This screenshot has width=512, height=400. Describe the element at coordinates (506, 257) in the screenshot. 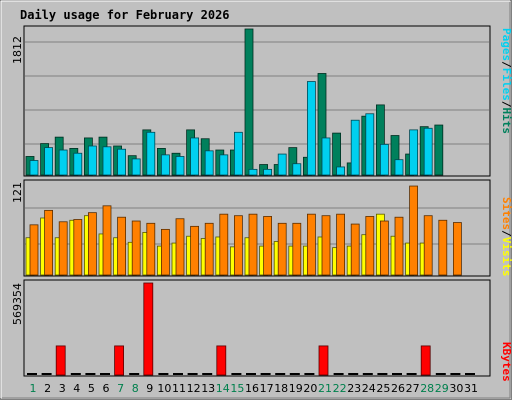

I see `legend-visits: Visits` at that location.